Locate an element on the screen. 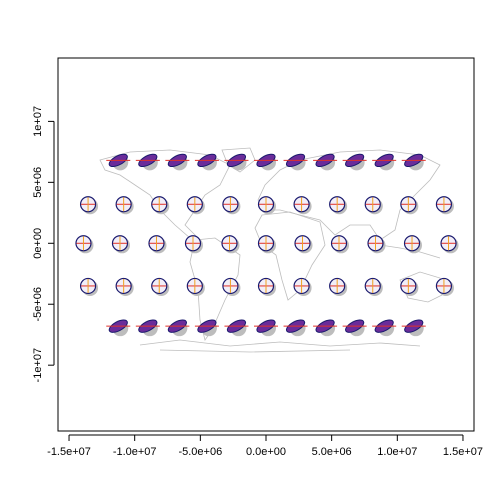 This screenshot has width=504, height=504. y-tick-label: -1e+07 is located at coordinates (38, 365).